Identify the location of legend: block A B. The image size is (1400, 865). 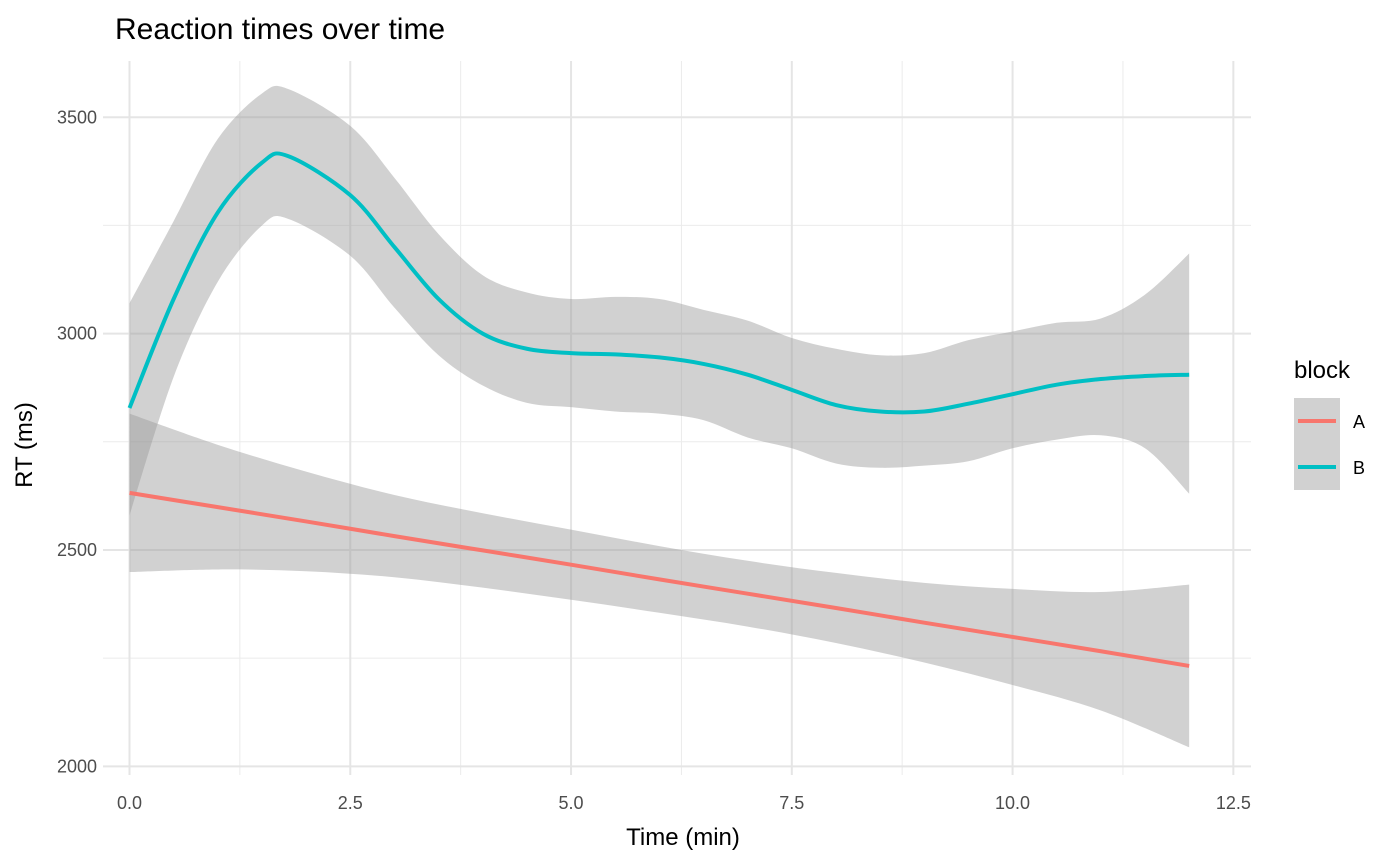
(1329, 423).